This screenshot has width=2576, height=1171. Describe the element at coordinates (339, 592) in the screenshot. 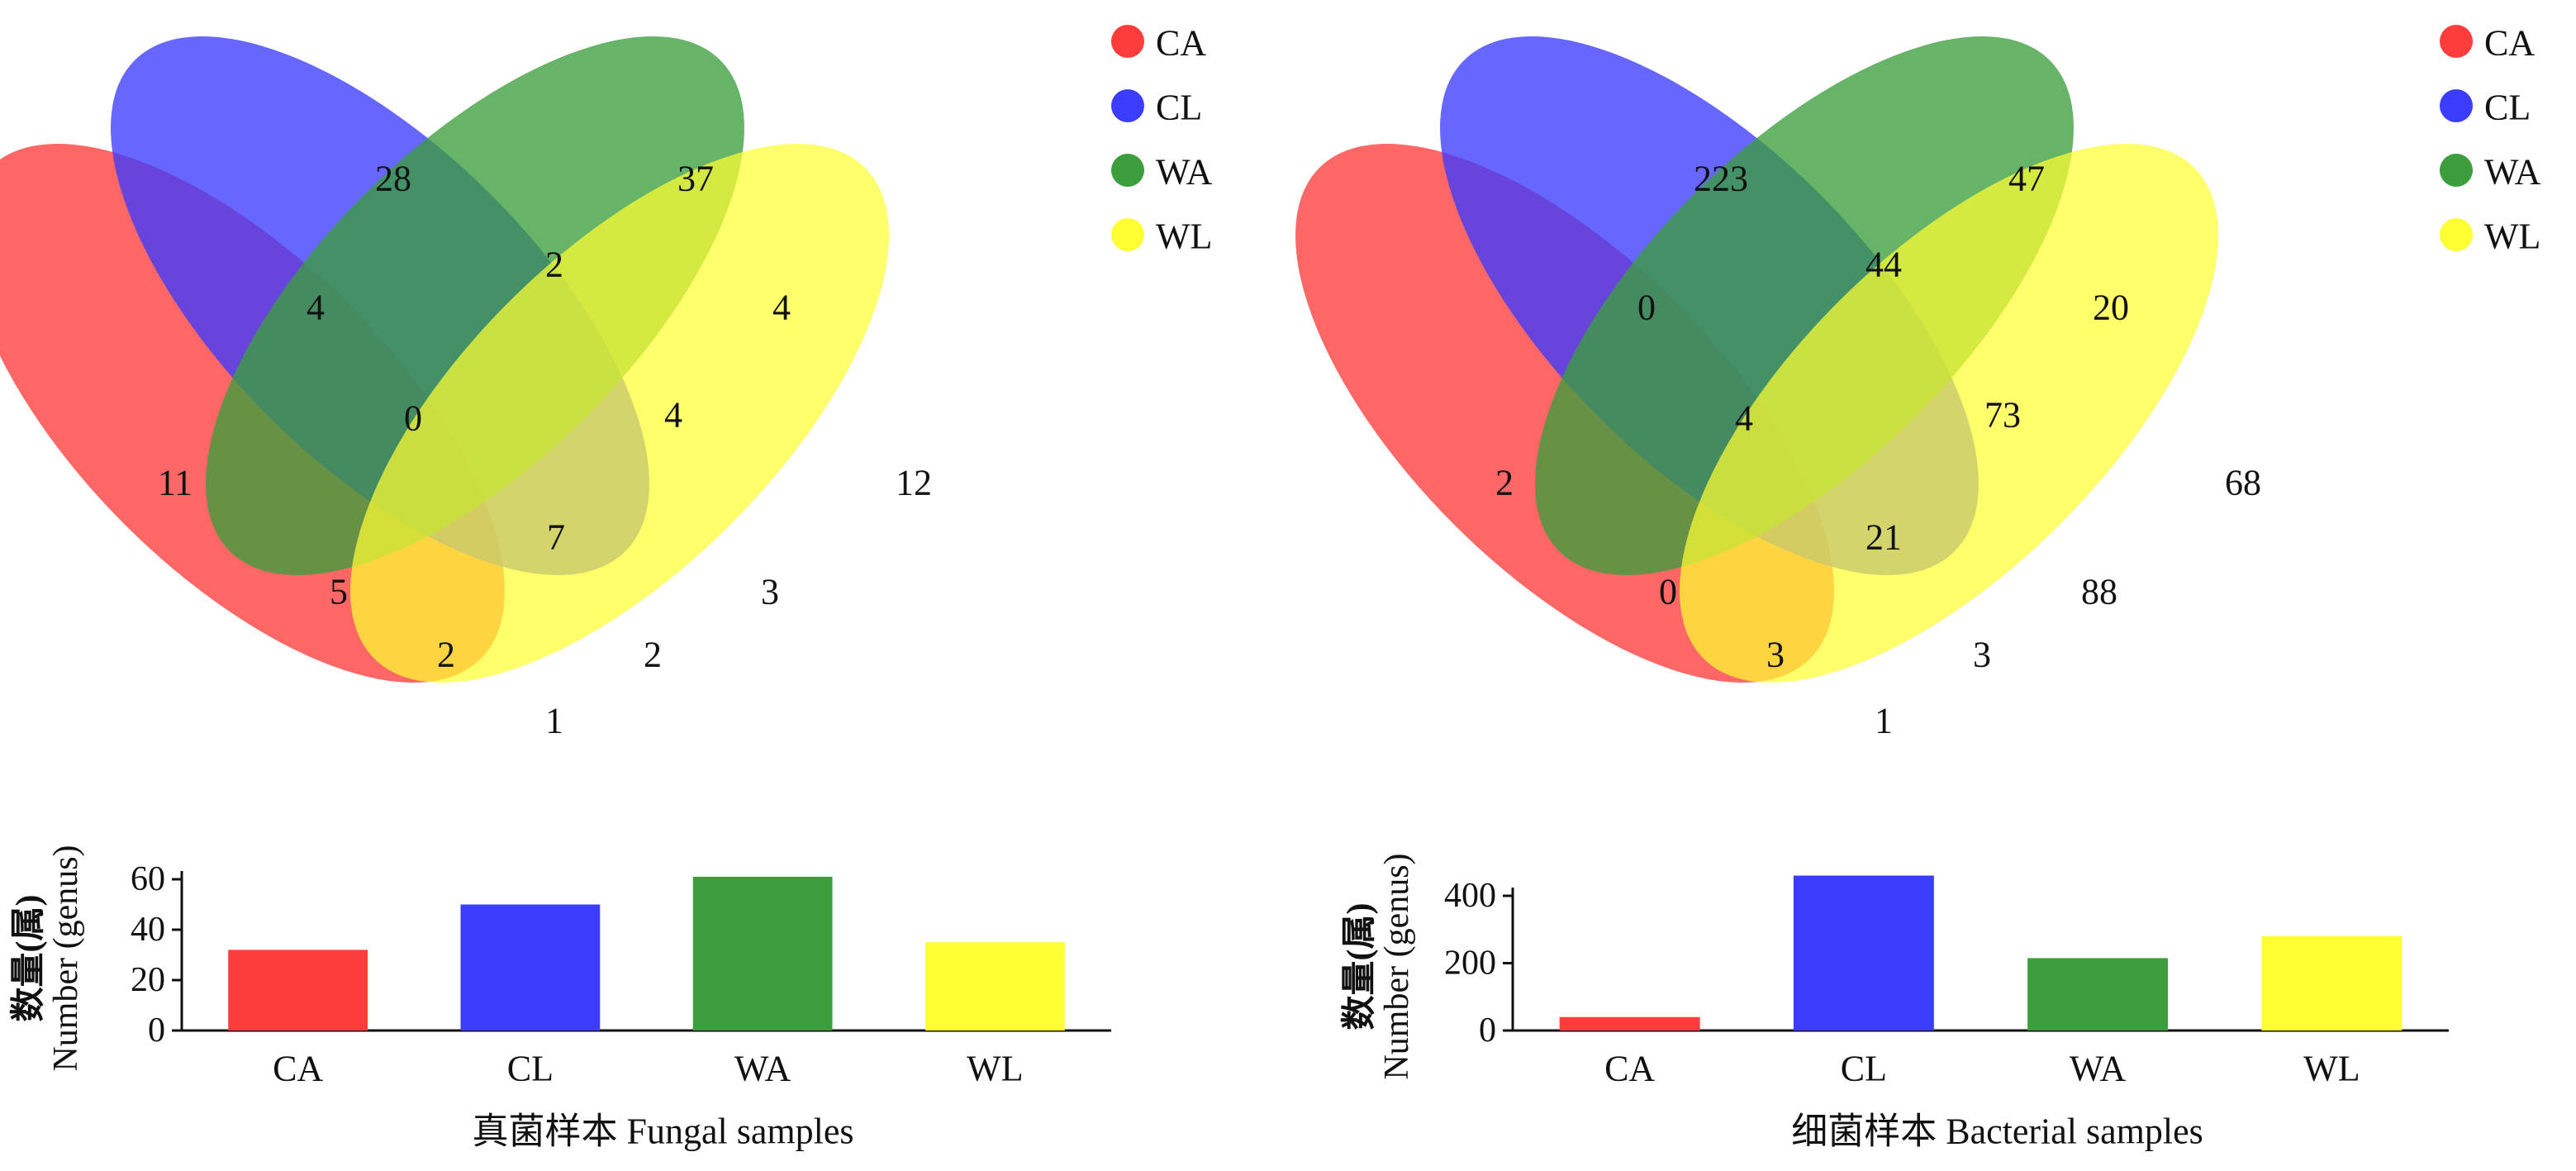

I see `venn-region-ca-wa: 5` at that location.